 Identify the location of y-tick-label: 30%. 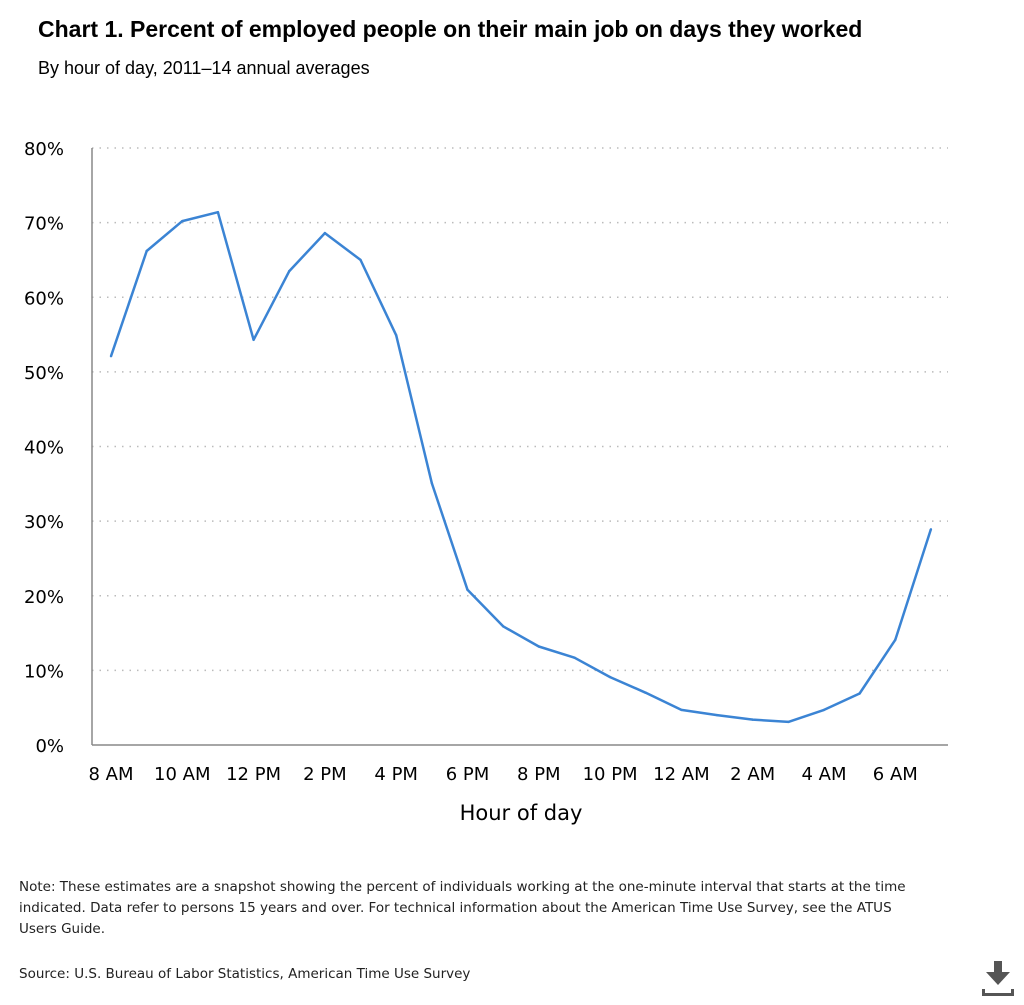
(44, 522).